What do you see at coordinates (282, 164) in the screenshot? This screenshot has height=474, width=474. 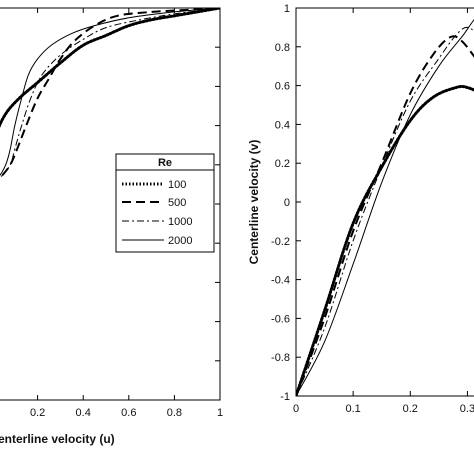 I see `y-tick-label: 0.2` at bounding box center [282, 164].